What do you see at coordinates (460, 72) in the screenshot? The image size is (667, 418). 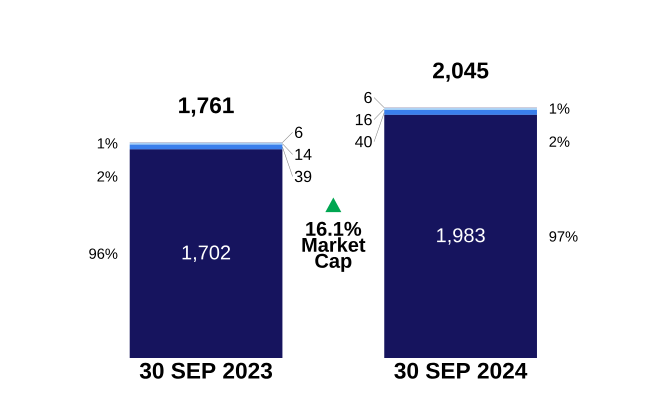 I see `total-label: 2,045` at bounding box center [460, 72].